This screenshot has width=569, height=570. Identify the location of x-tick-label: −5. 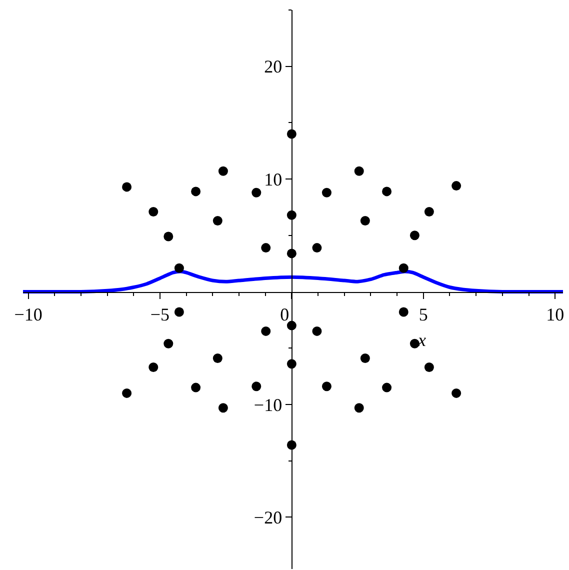
(160, 314).